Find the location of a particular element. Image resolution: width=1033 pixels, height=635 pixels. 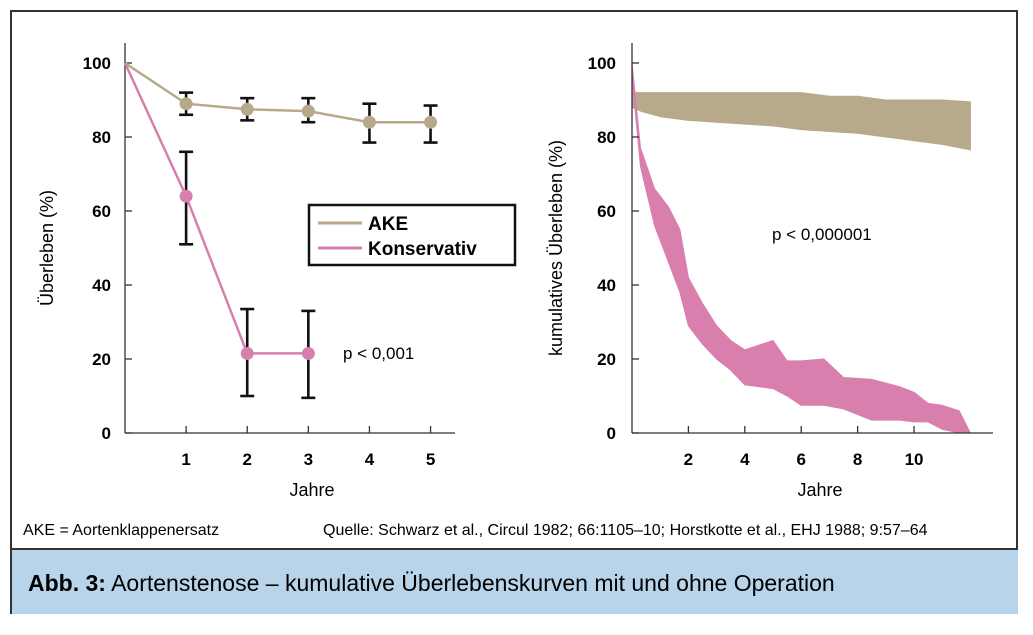

chart2-y-tick-label: 80 is located at coordinates (606, 137).